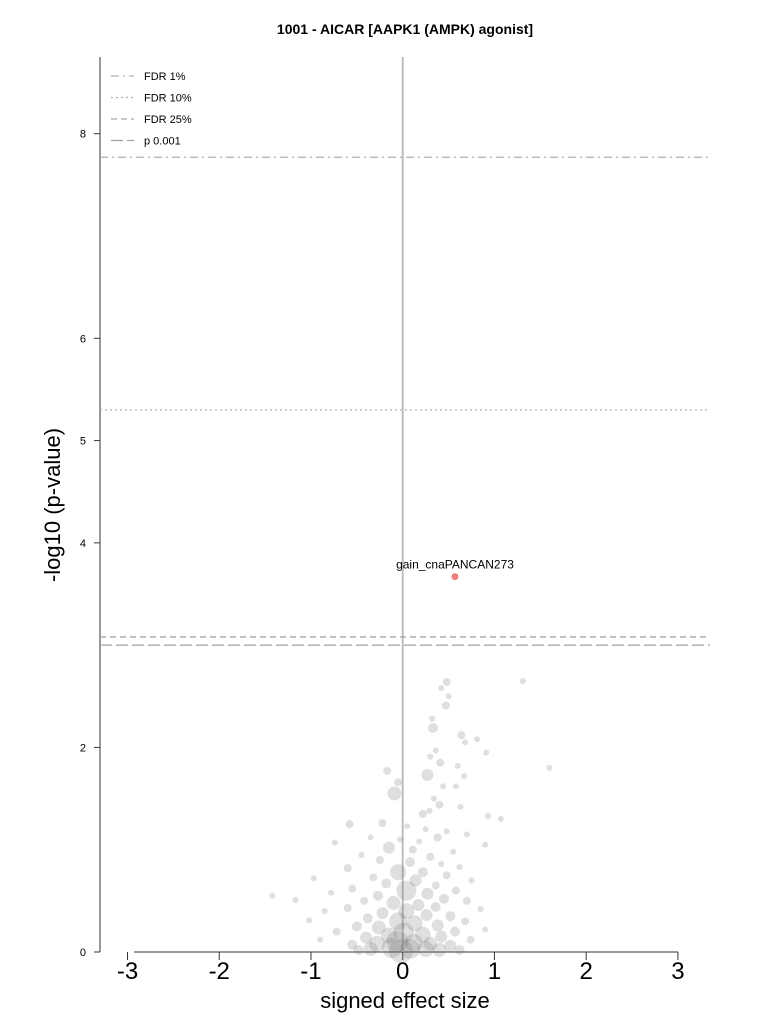  What do you see at coordinates (52, 505) in the screenshot?
I see `y-axis-label: -log10 (p-value)` at bounding box center [52, 505].